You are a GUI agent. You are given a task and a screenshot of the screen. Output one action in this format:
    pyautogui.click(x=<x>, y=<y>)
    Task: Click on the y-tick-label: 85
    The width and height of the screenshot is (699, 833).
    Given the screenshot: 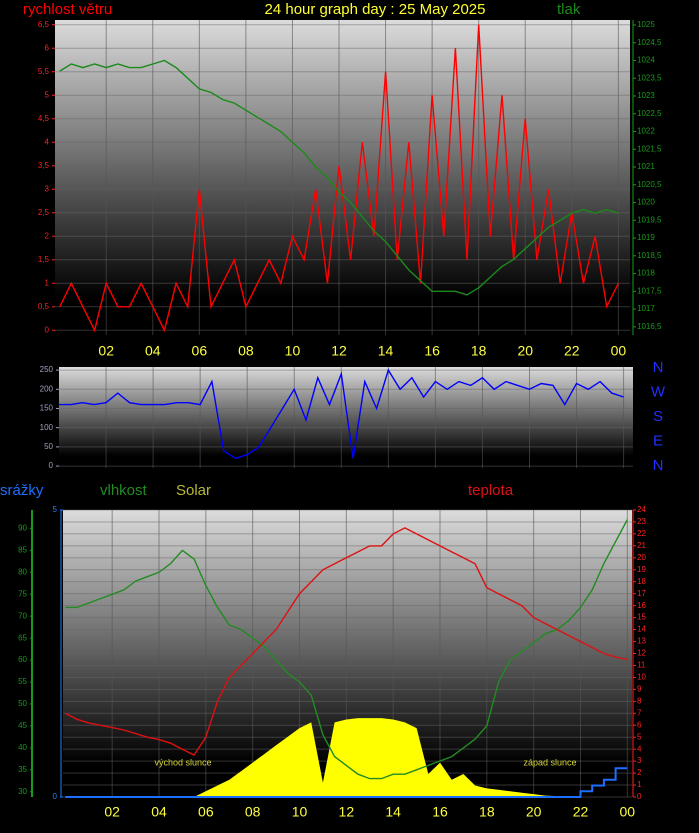 What is the action you would take?
    pyautogui.click(x=22, y=549)
    